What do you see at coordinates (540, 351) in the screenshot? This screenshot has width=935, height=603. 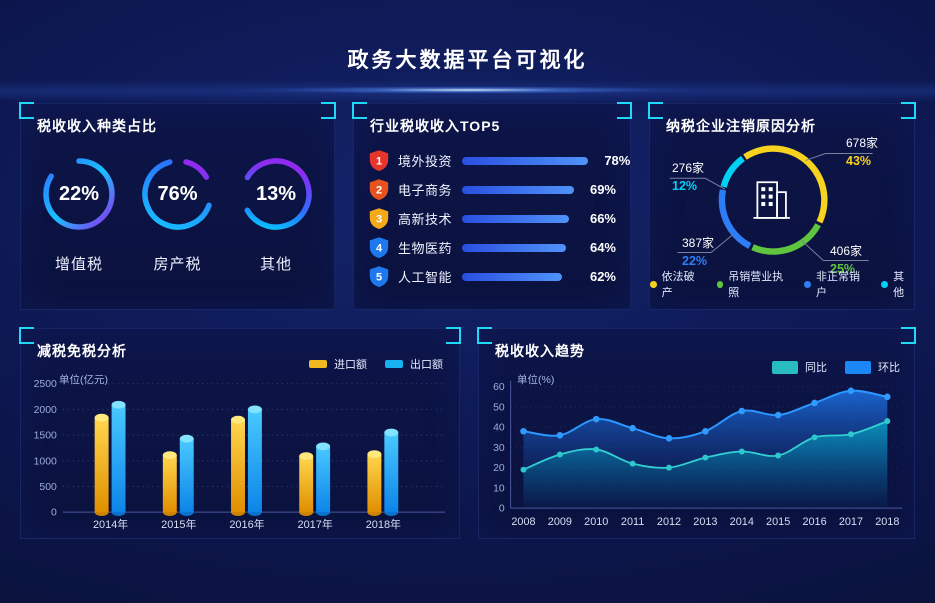 I see `panel-title: 税收收入趋势` at bounding box center [540, 351].